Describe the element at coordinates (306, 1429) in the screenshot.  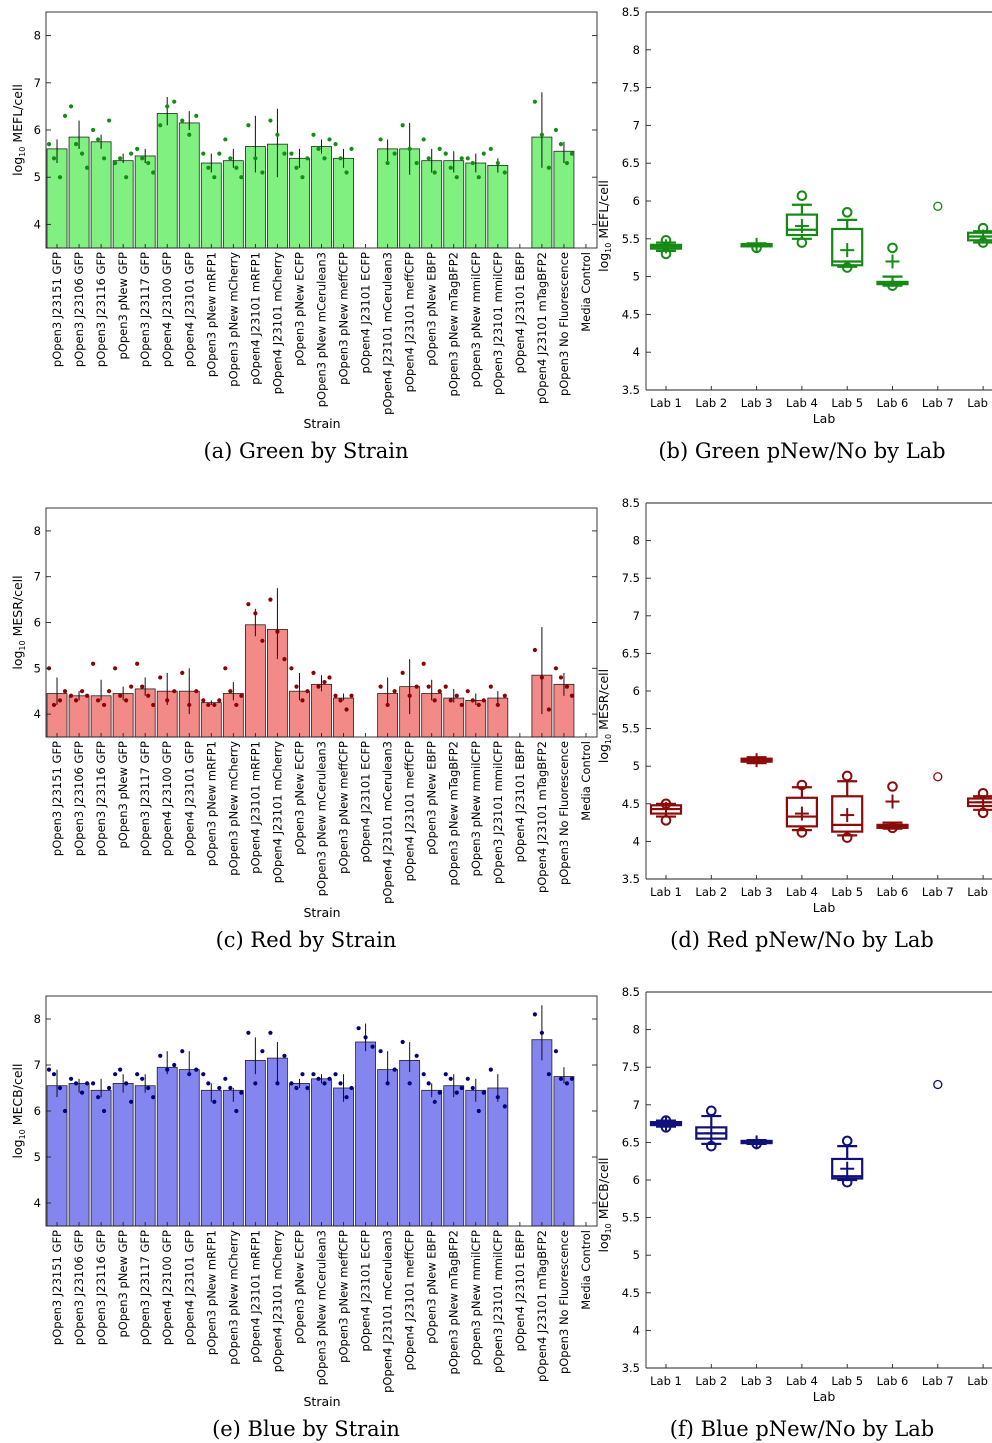
I see `caption-e: (e) Blue by Strain` at that location.